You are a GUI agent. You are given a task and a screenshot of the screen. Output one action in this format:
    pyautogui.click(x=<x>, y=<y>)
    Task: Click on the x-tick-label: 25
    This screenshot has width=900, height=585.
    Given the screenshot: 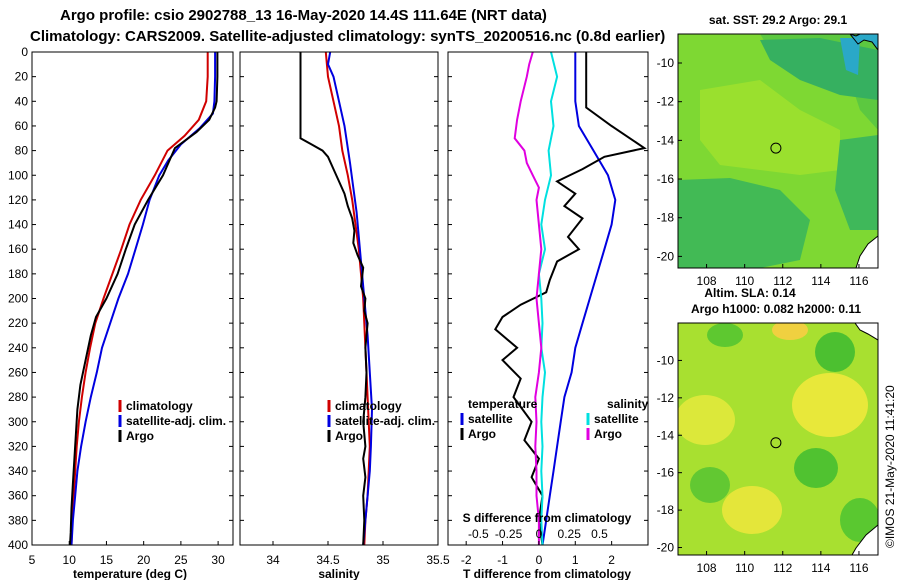 What is the action you would take?
    pyautogui.click(x=181, y=560)
    